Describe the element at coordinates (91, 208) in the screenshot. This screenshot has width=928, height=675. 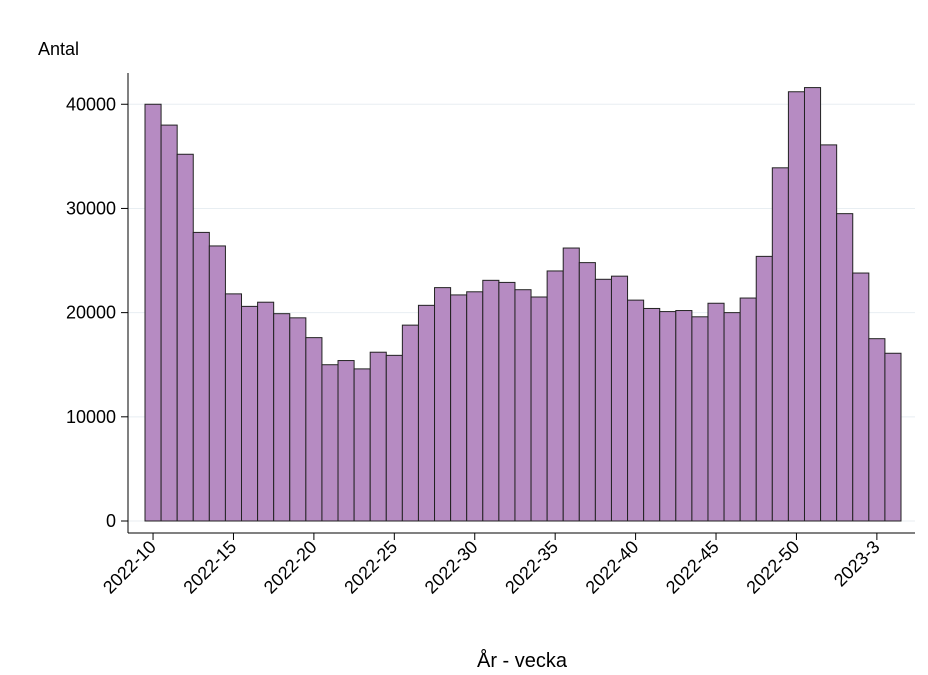
I see `y-tick-label: 30000` at that location.